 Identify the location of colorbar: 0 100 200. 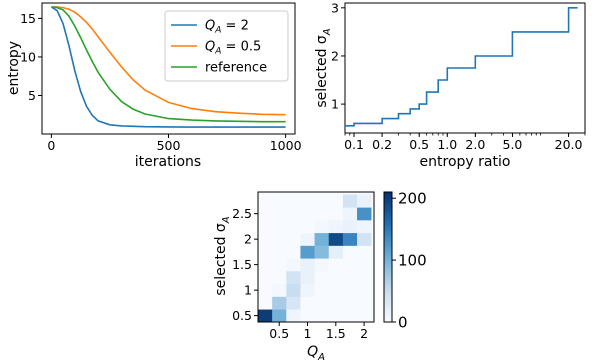
(405, 261).